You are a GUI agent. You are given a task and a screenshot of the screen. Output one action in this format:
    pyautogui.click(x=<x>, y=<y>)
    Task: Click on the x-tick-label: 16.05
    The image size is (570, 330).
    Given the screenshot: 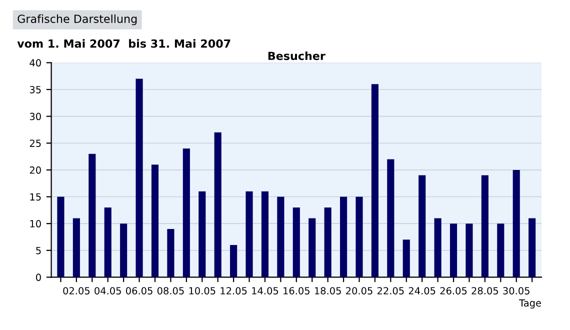 What is the action you would take?
    pyautogui.click(x=297, y=290)
    